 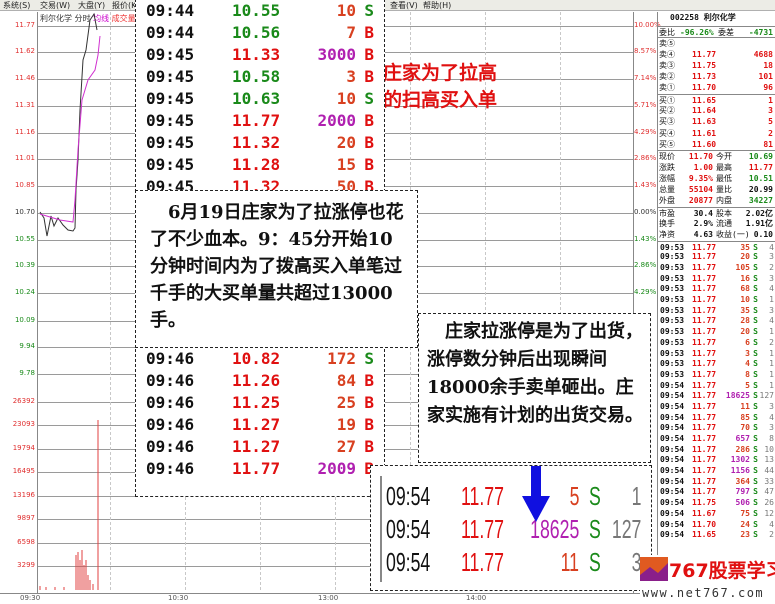 What do you see at coordinates (716, 144) in the screenshot?
I see `quote-row: 买⑤ 11.60 81` at bounding box center [716, 144].